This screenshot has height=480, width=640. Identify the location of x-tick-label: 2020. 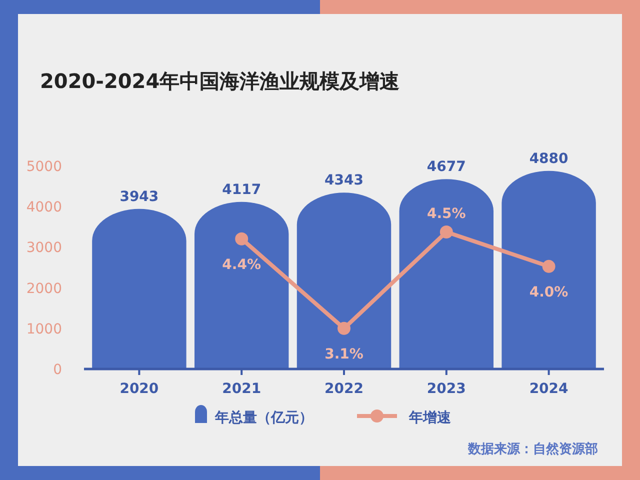
(139, 389).